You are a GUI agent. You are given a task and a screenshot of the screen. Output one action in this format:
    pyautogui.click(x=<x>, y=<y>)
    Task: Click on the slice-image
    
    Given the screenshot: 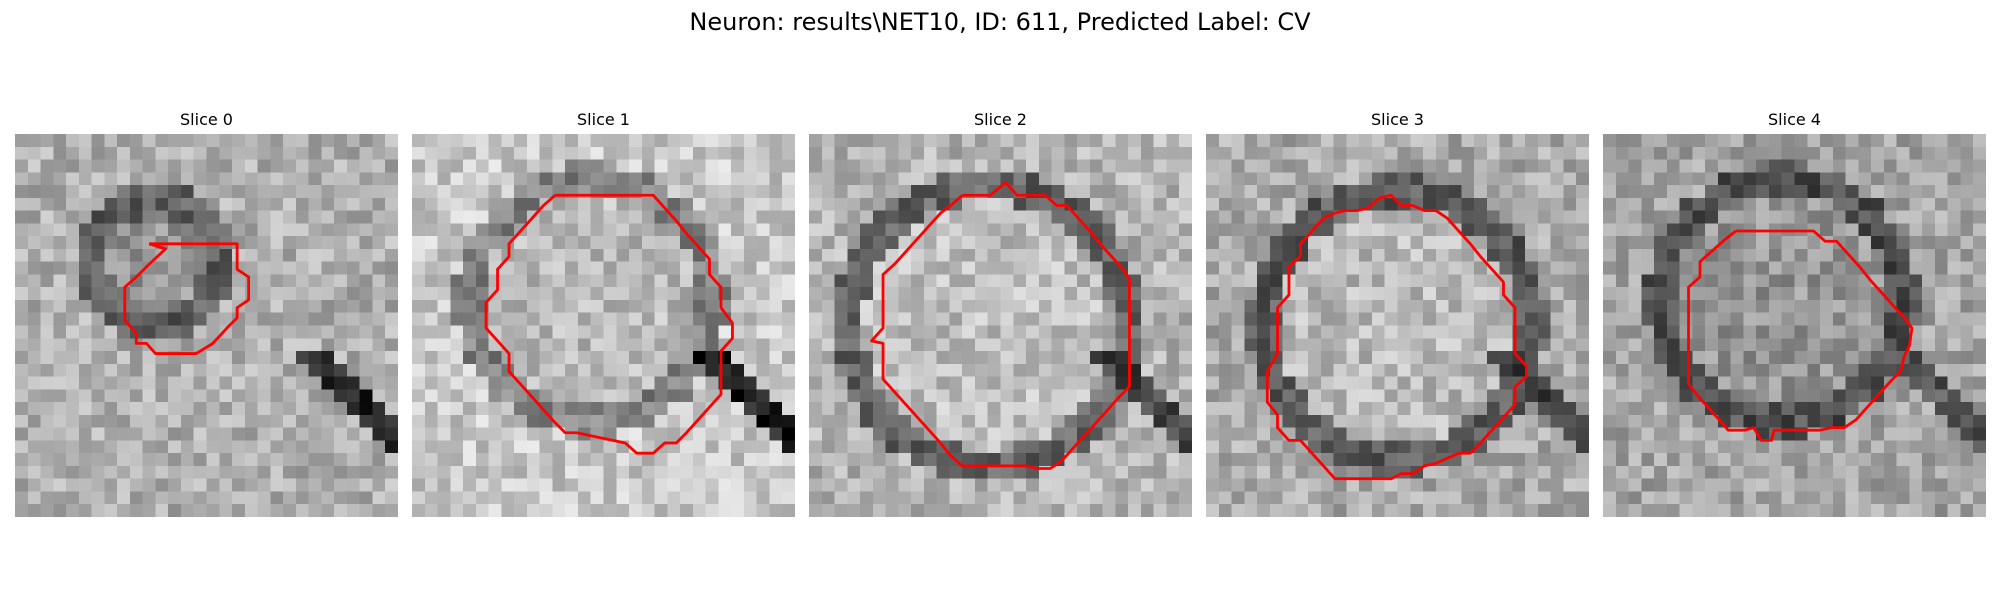 What is the action you would take?
    pyautogui.click(x=1000, y=325)
    